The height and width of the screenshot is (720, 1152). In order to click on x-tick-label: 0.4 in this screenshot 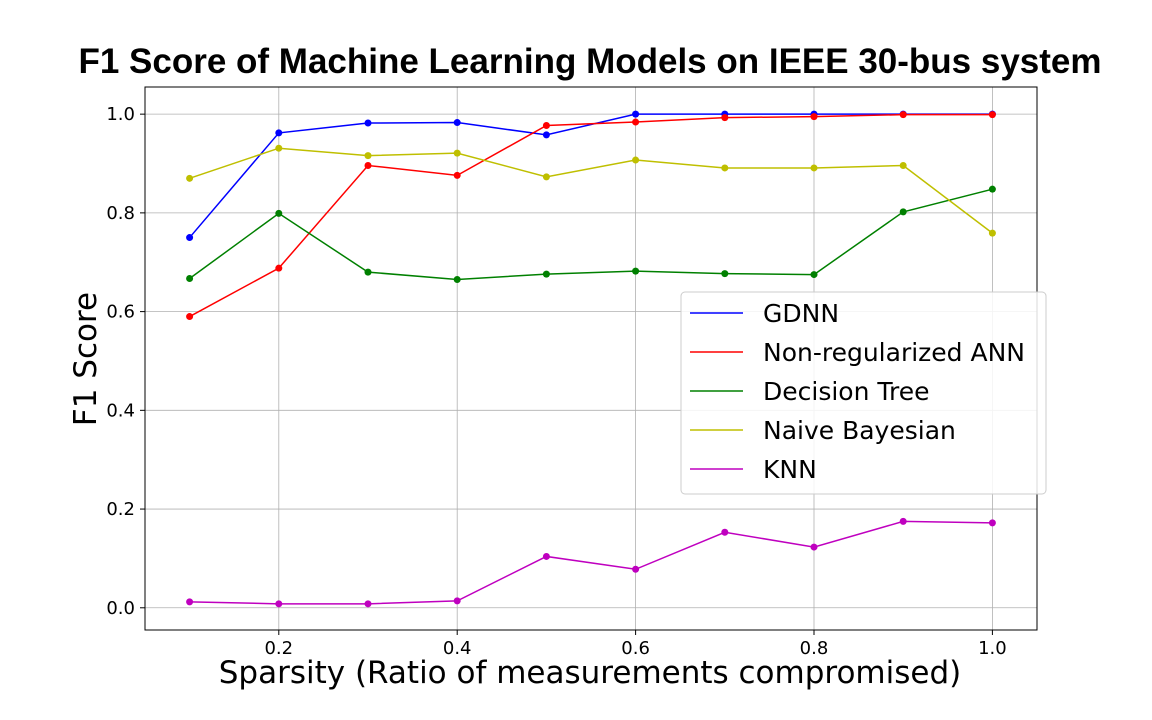, I will do `click(457, 648)`.